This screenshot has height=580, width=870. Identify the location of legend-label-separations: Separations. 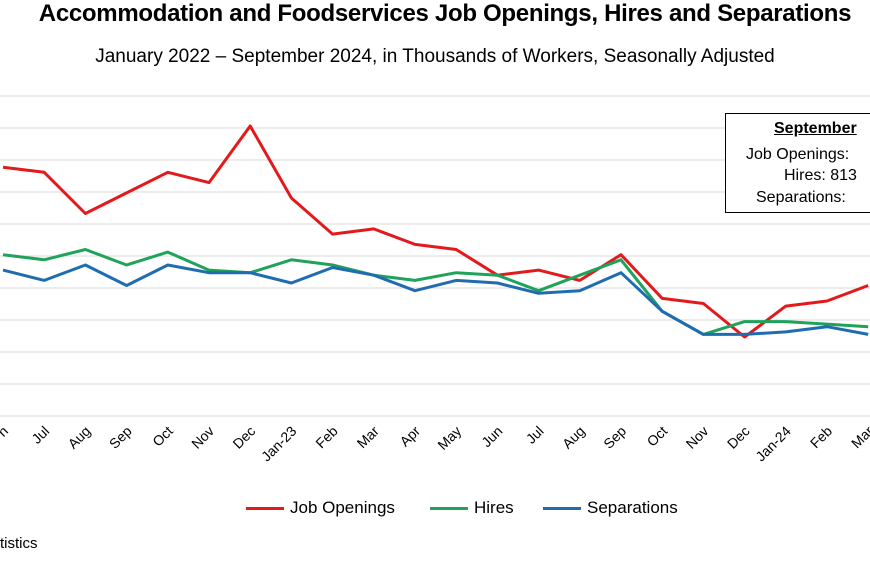
(632, 507).